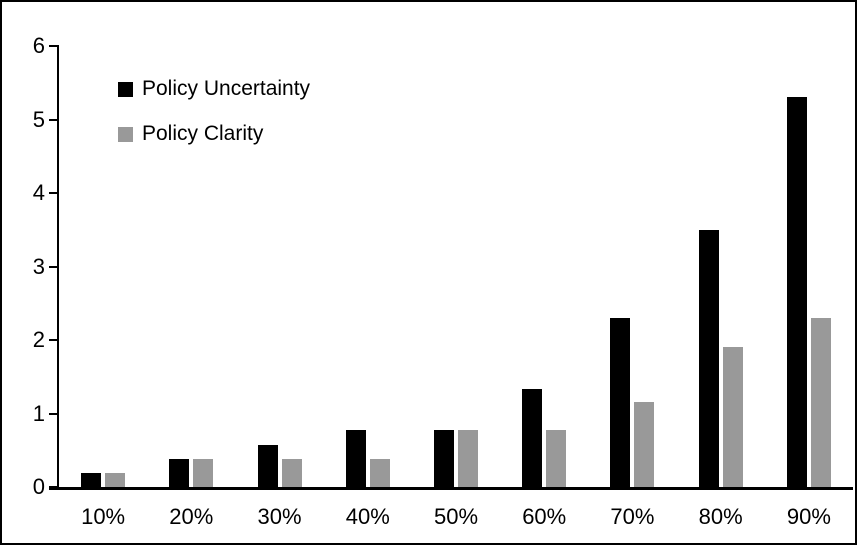  I want to click on x-tick-label: 90%, so click(808, 516).